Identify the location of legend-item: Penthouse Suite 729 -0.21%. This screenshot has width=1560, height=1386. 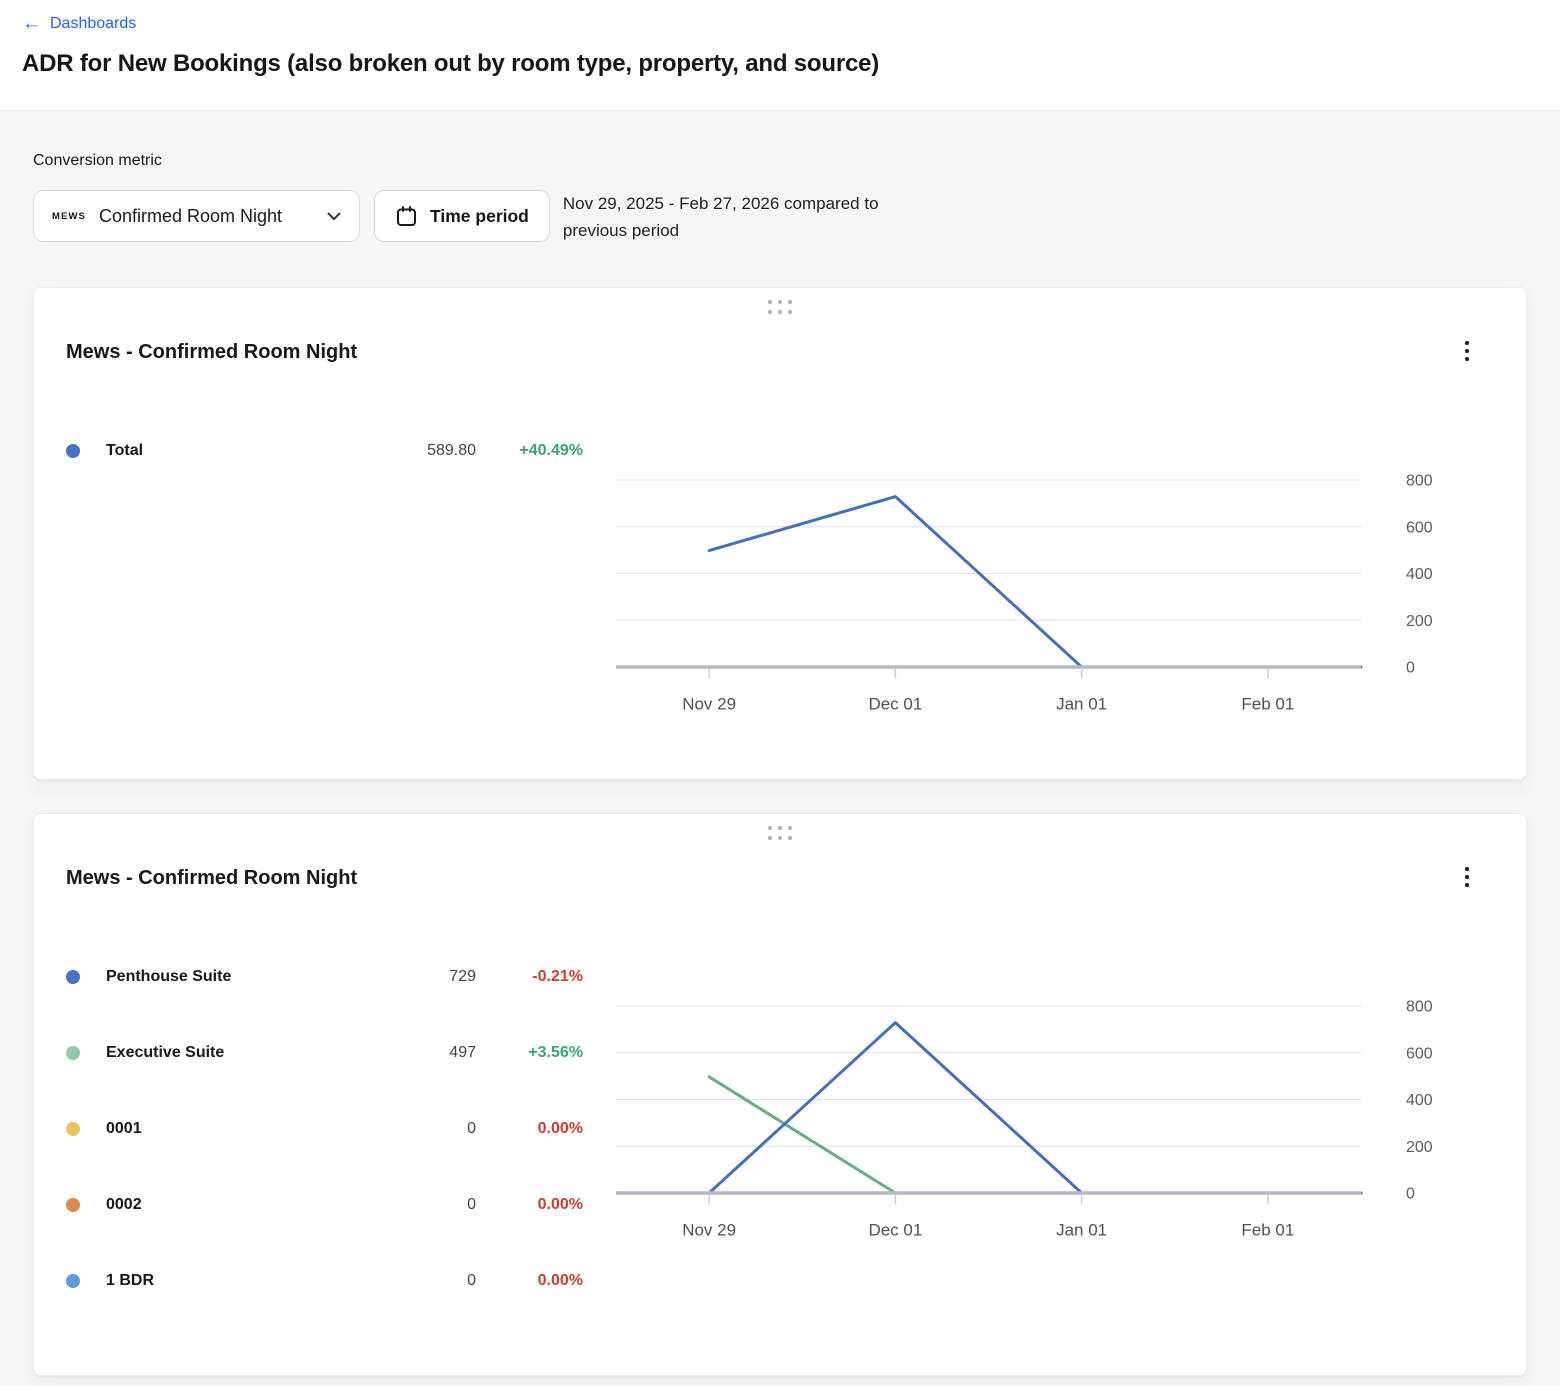
(324, 977).